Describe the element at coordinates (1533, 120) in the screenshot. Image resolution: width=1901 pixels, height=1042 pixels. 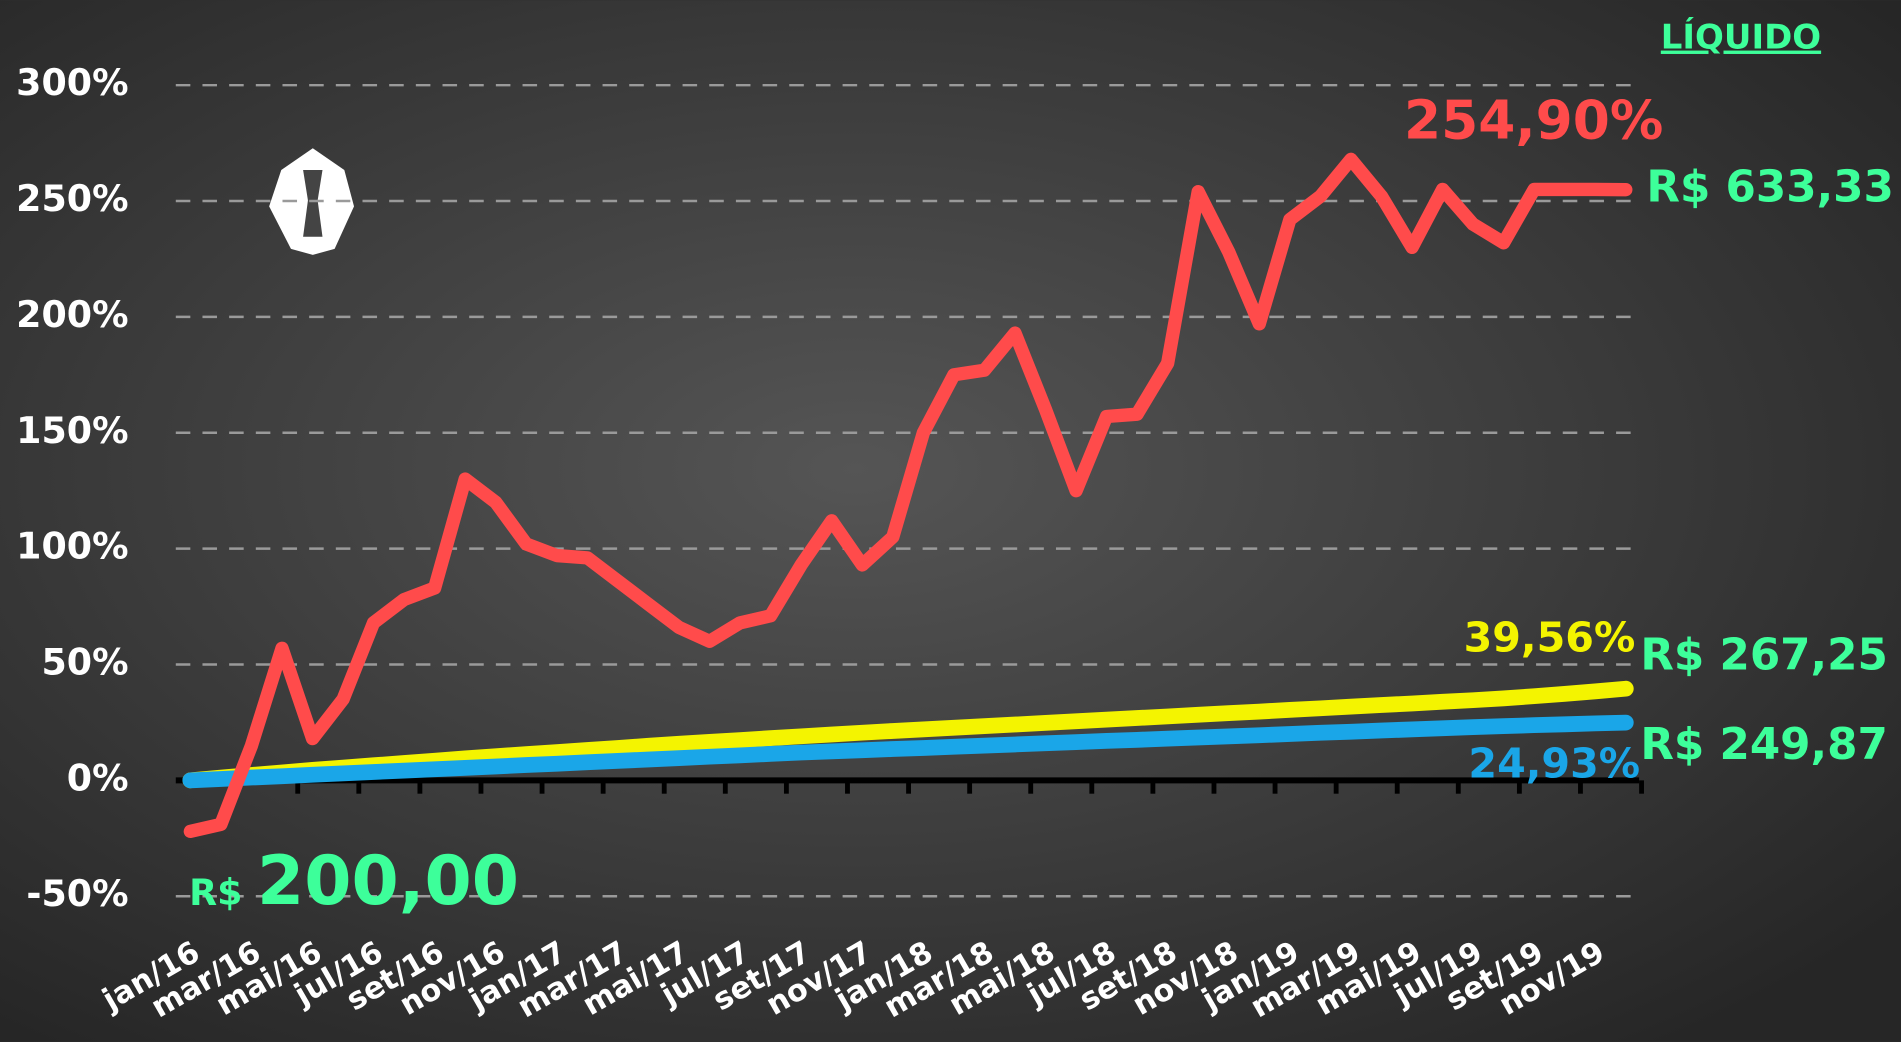
I see `annotation: 254,90%` at that location.